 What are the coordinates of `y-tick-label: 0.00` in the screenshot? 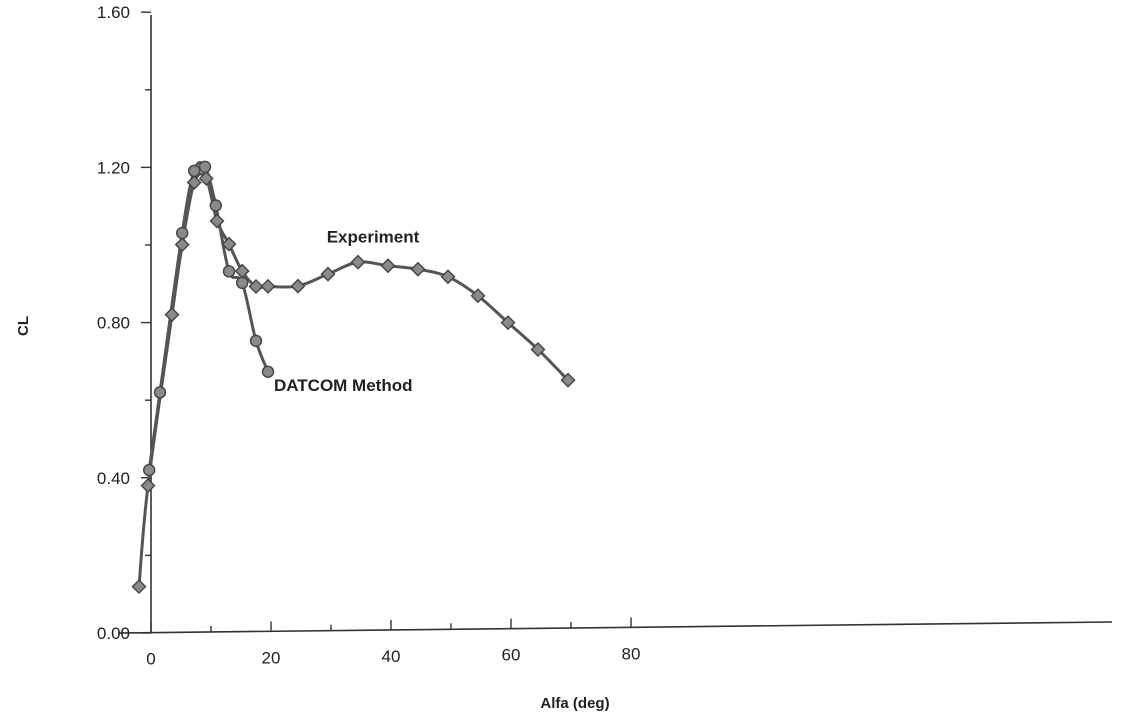 It's located at (113, 633).